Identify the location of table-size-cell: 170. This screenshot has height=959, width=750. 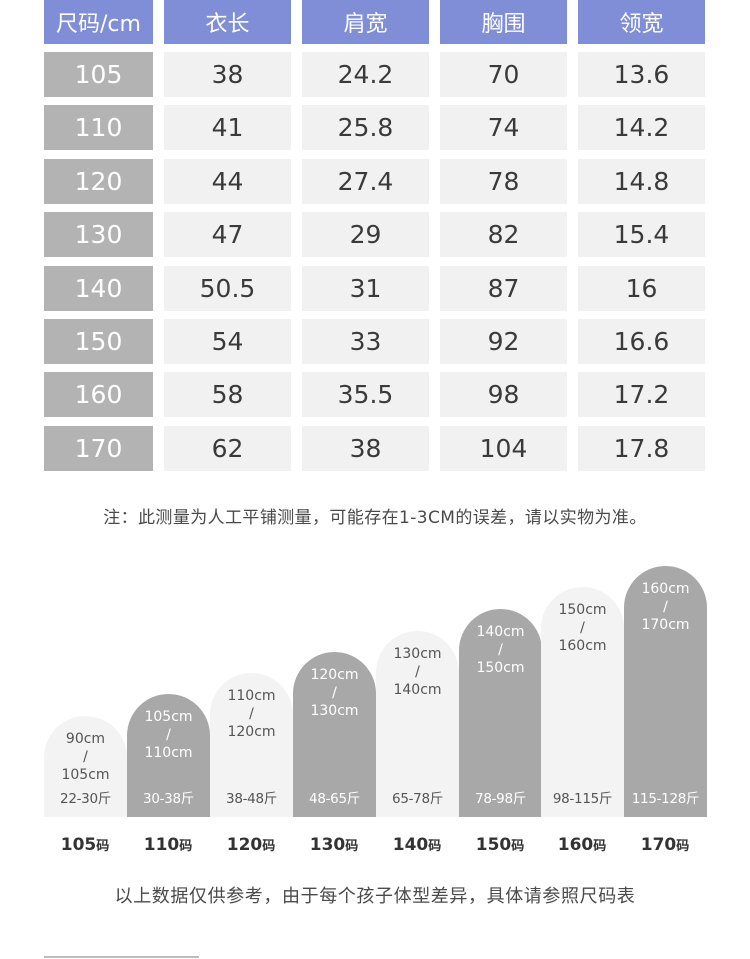
(98, 448).